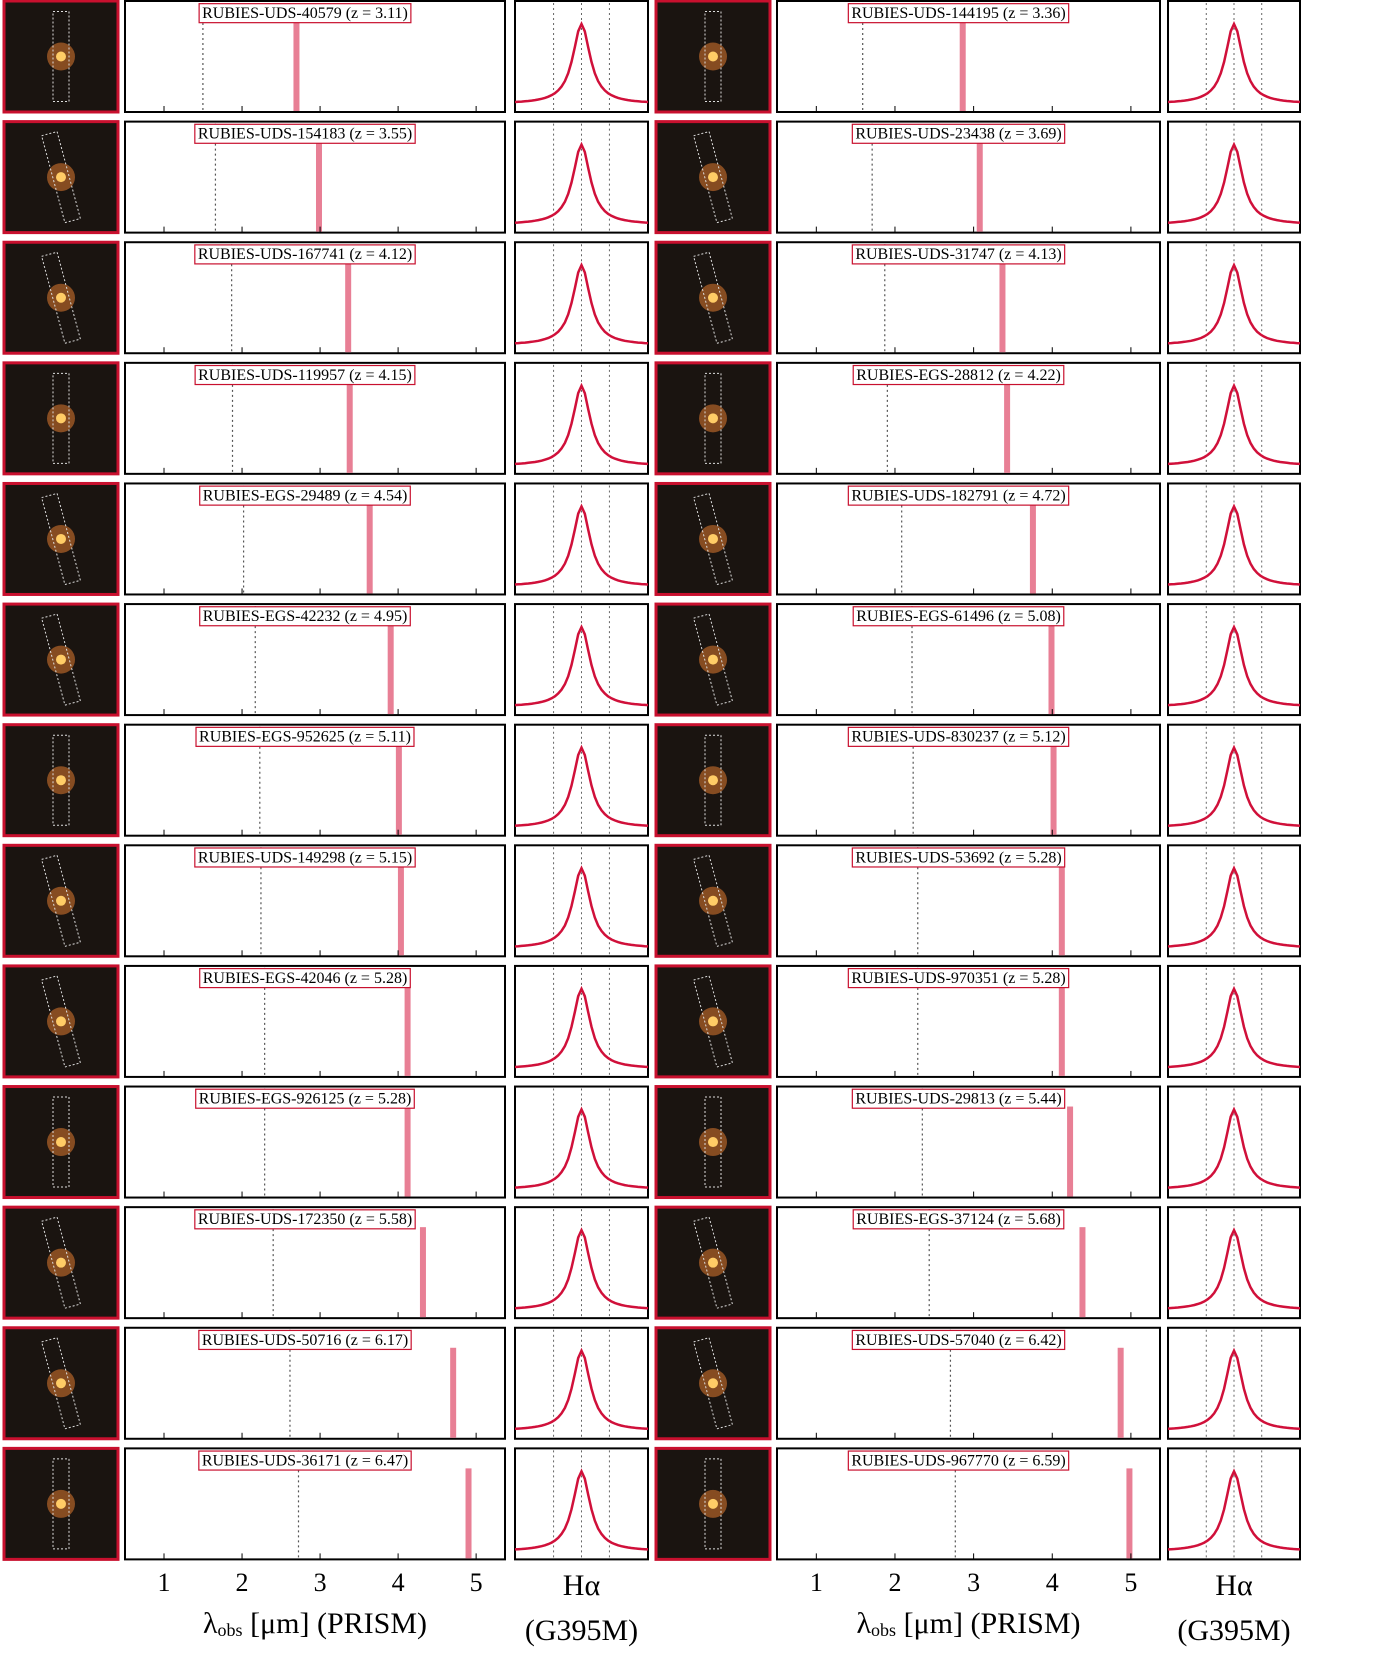 Image resolution: width=1397 pixels, height=1660 pixels. I want to click on redshift: (z = 5.15), so click(380, 857).